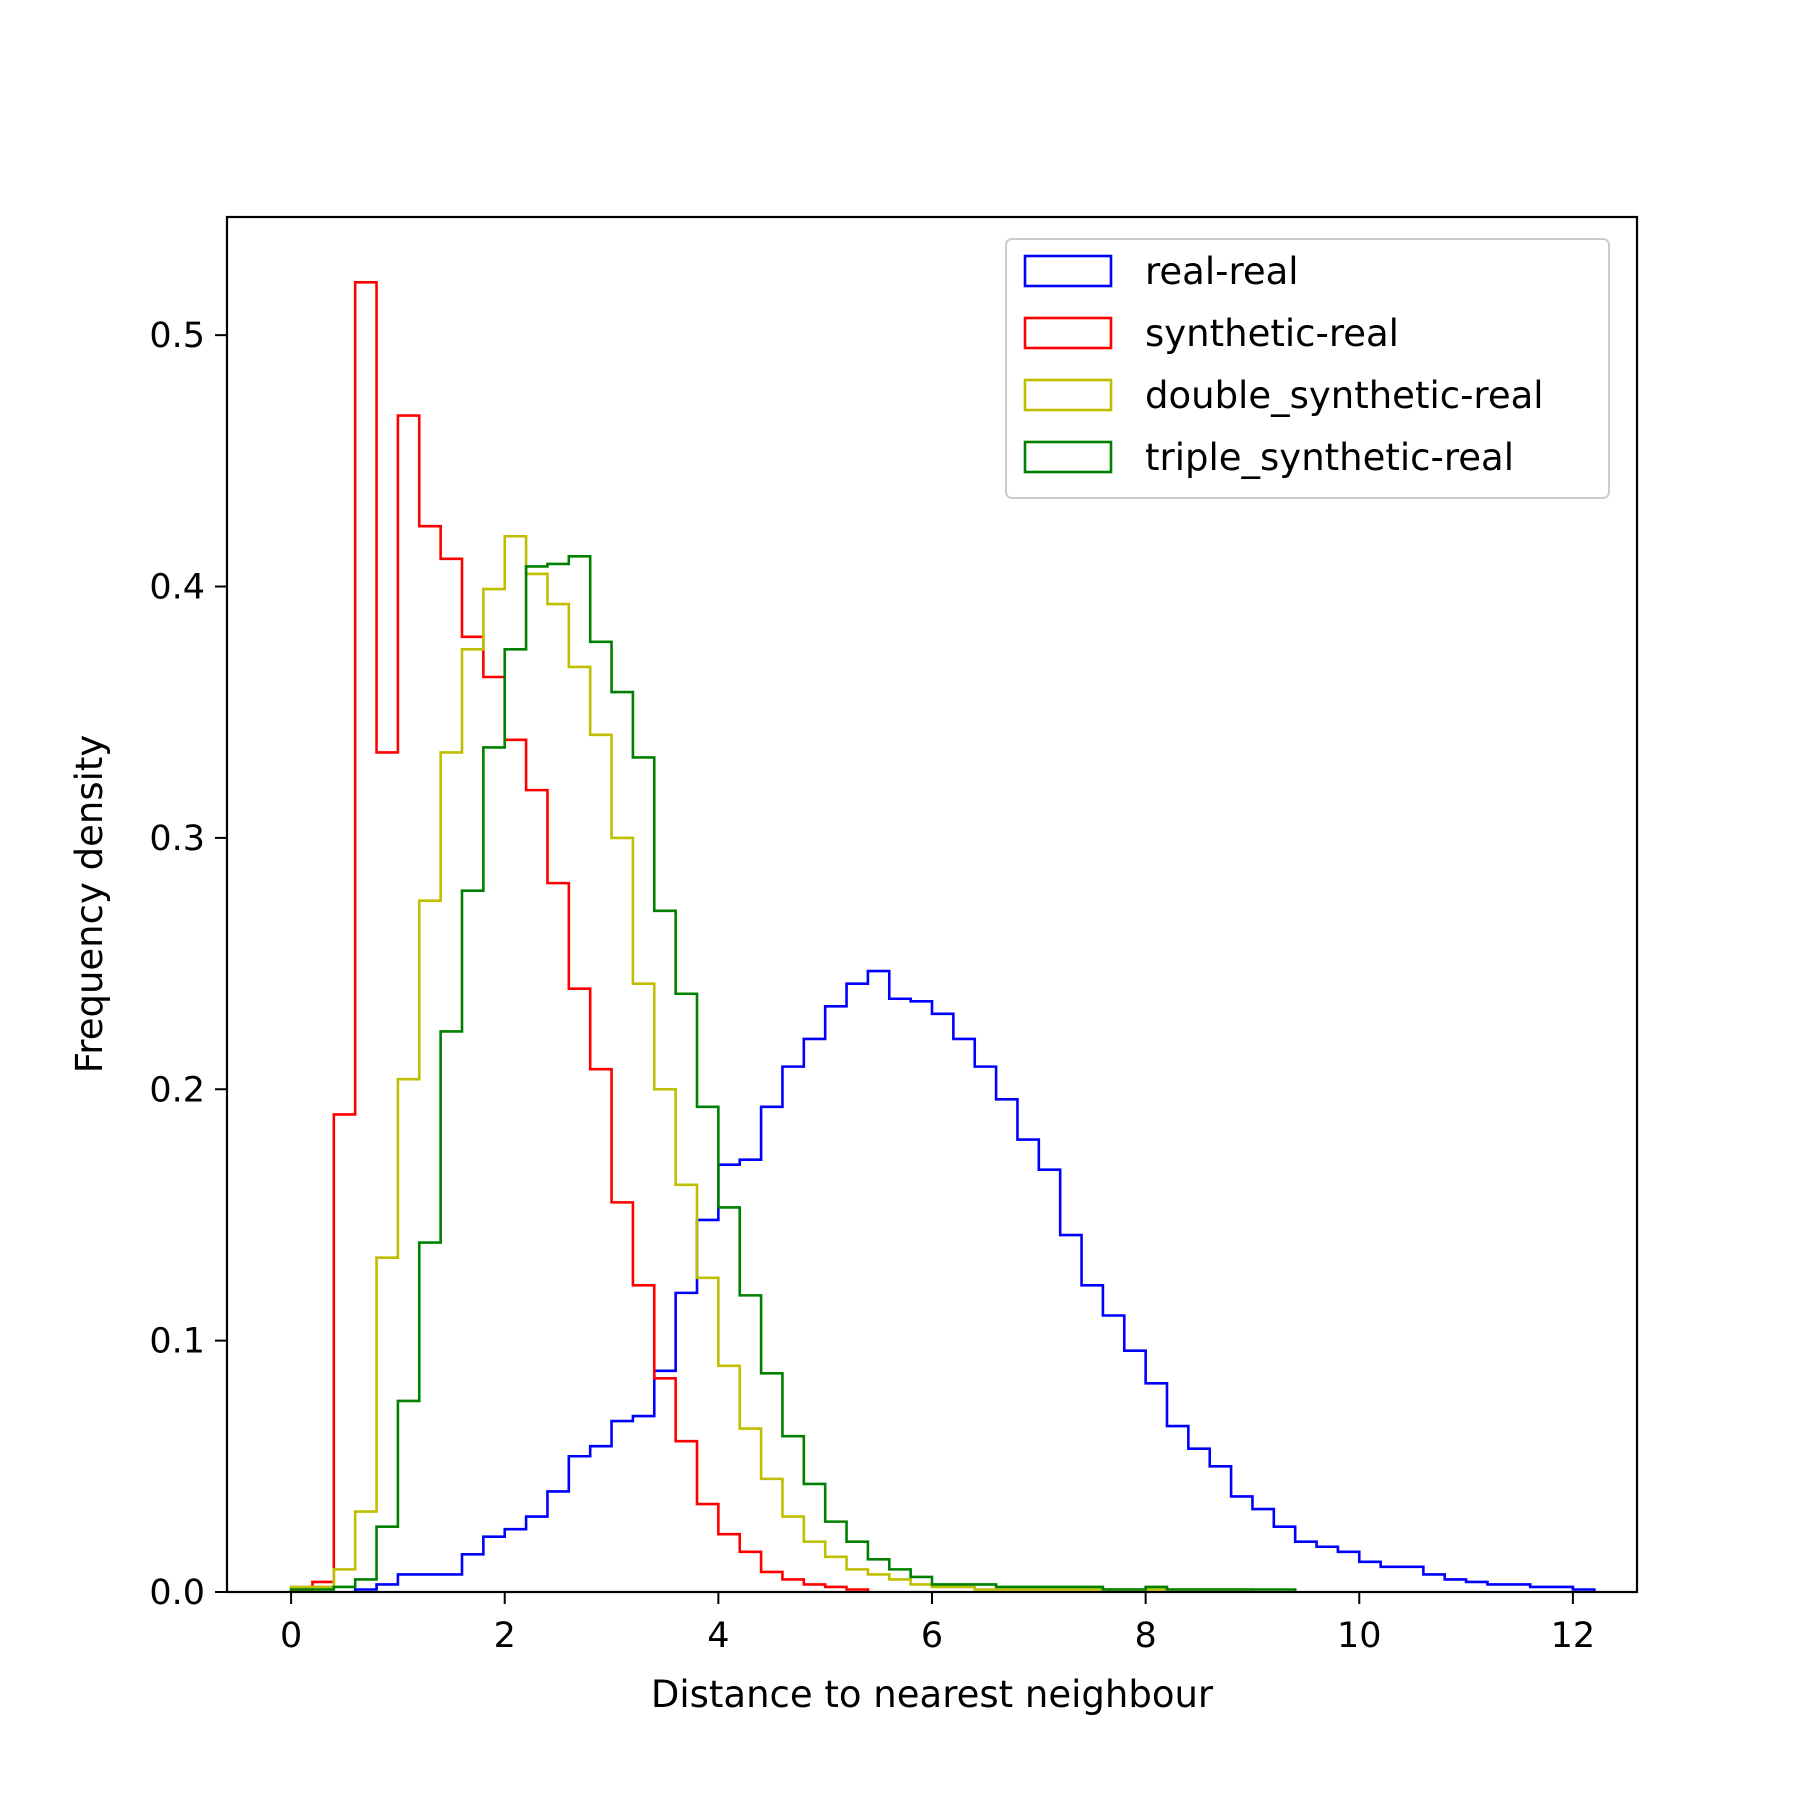 The width and height of the screenshot is (1800, 1800). I want to click on y-tick-label: 0.3, so click(177, 839).